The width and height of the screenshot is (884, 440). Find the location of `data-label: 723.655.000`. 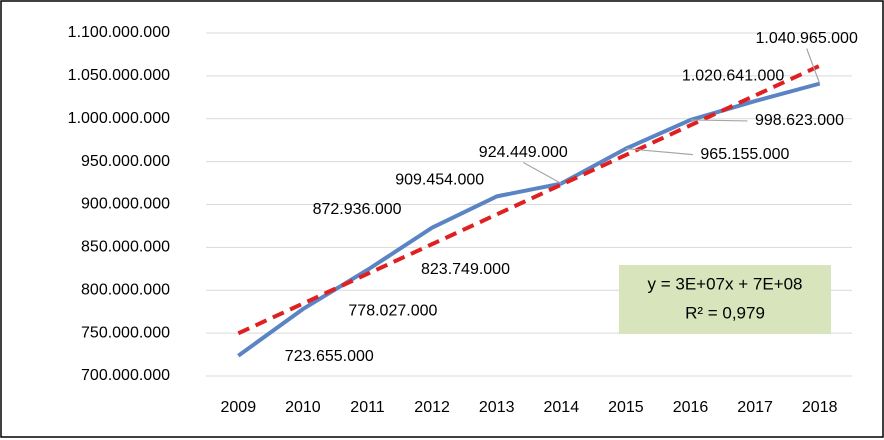

data-label: 723.655.000 is located at coordinates (329, 356).